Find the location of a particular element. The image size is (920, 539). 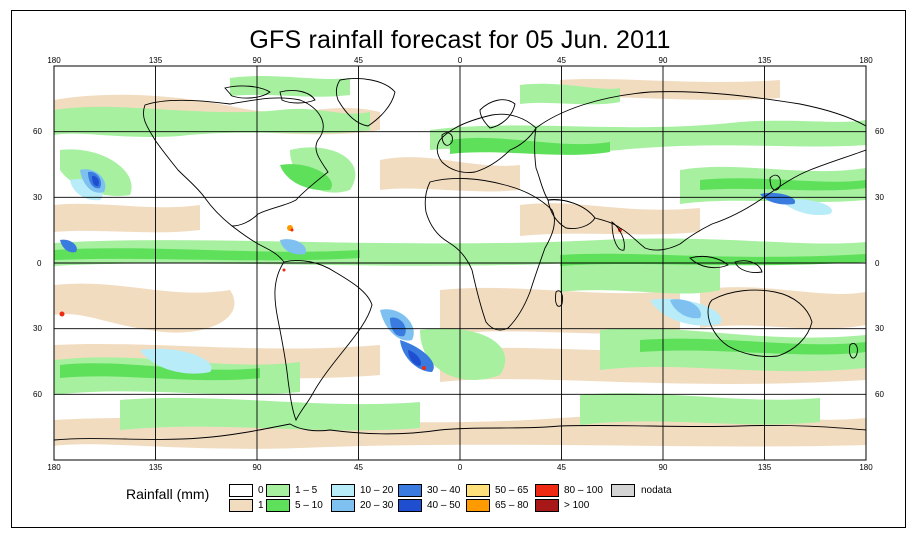

lon-tick-top-180w: 180 is located at coordinates (54, 60).